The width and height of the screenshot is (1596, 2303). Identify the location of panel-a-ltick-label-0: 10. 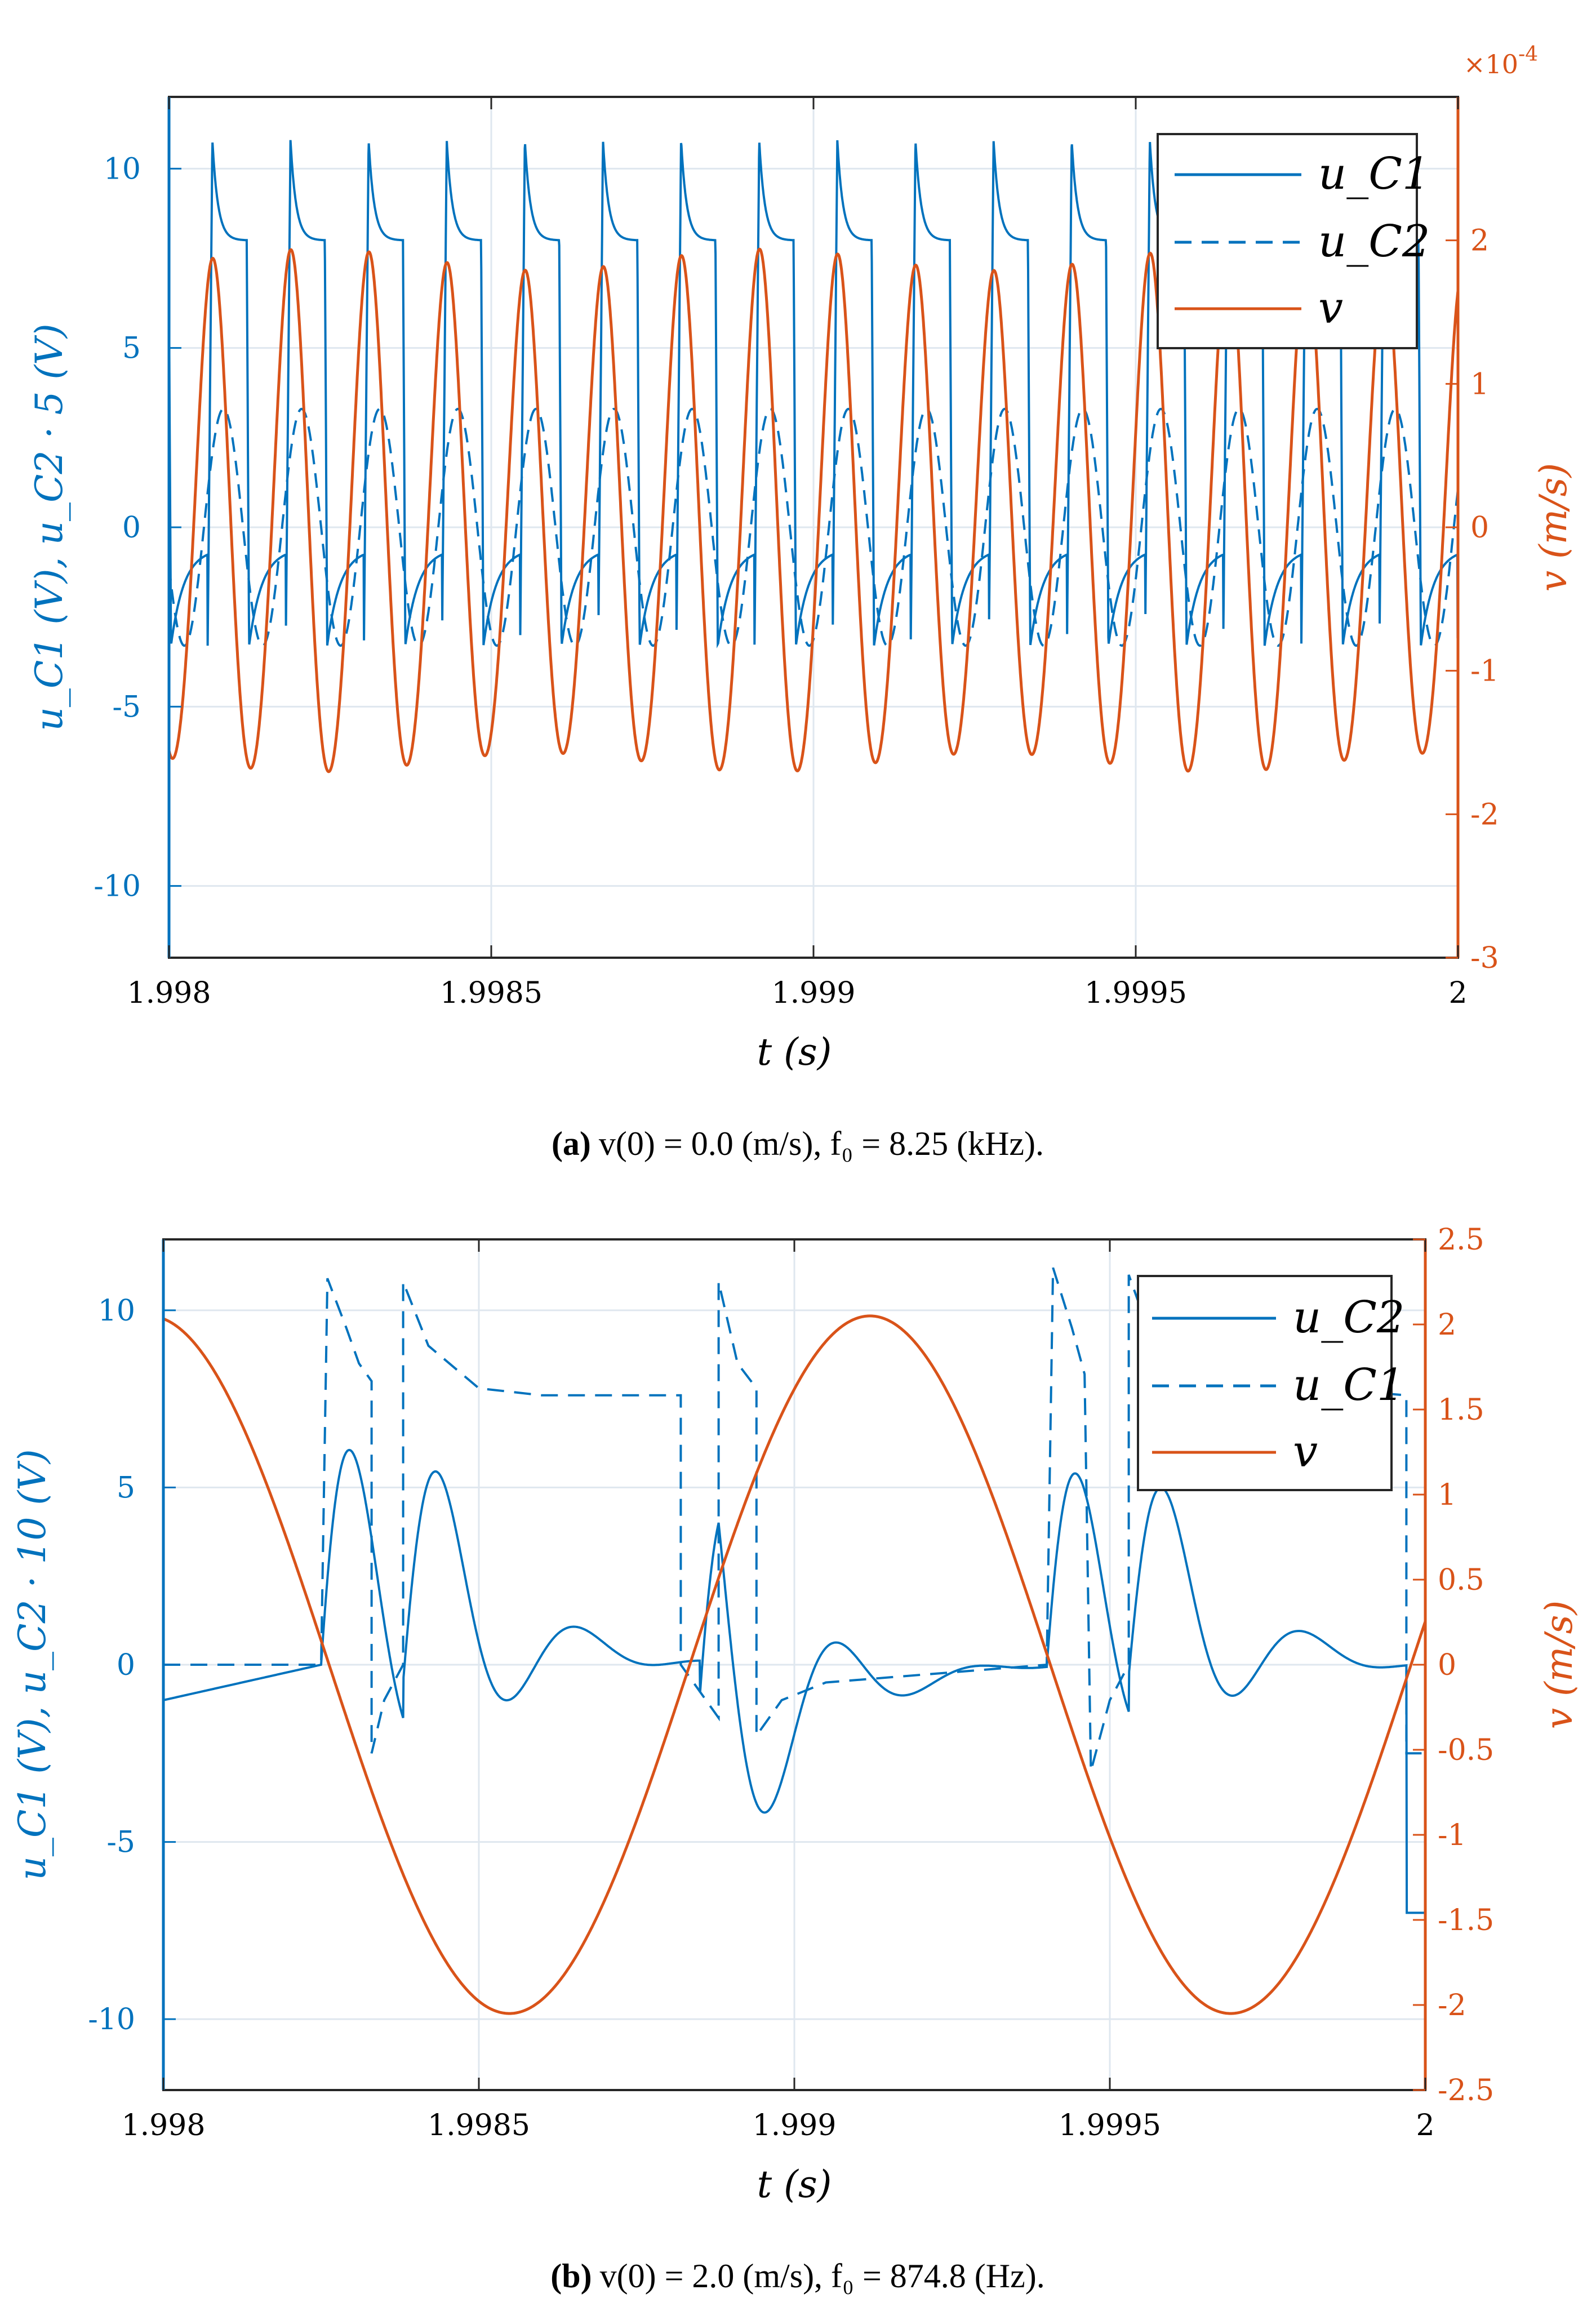
(122, 169).